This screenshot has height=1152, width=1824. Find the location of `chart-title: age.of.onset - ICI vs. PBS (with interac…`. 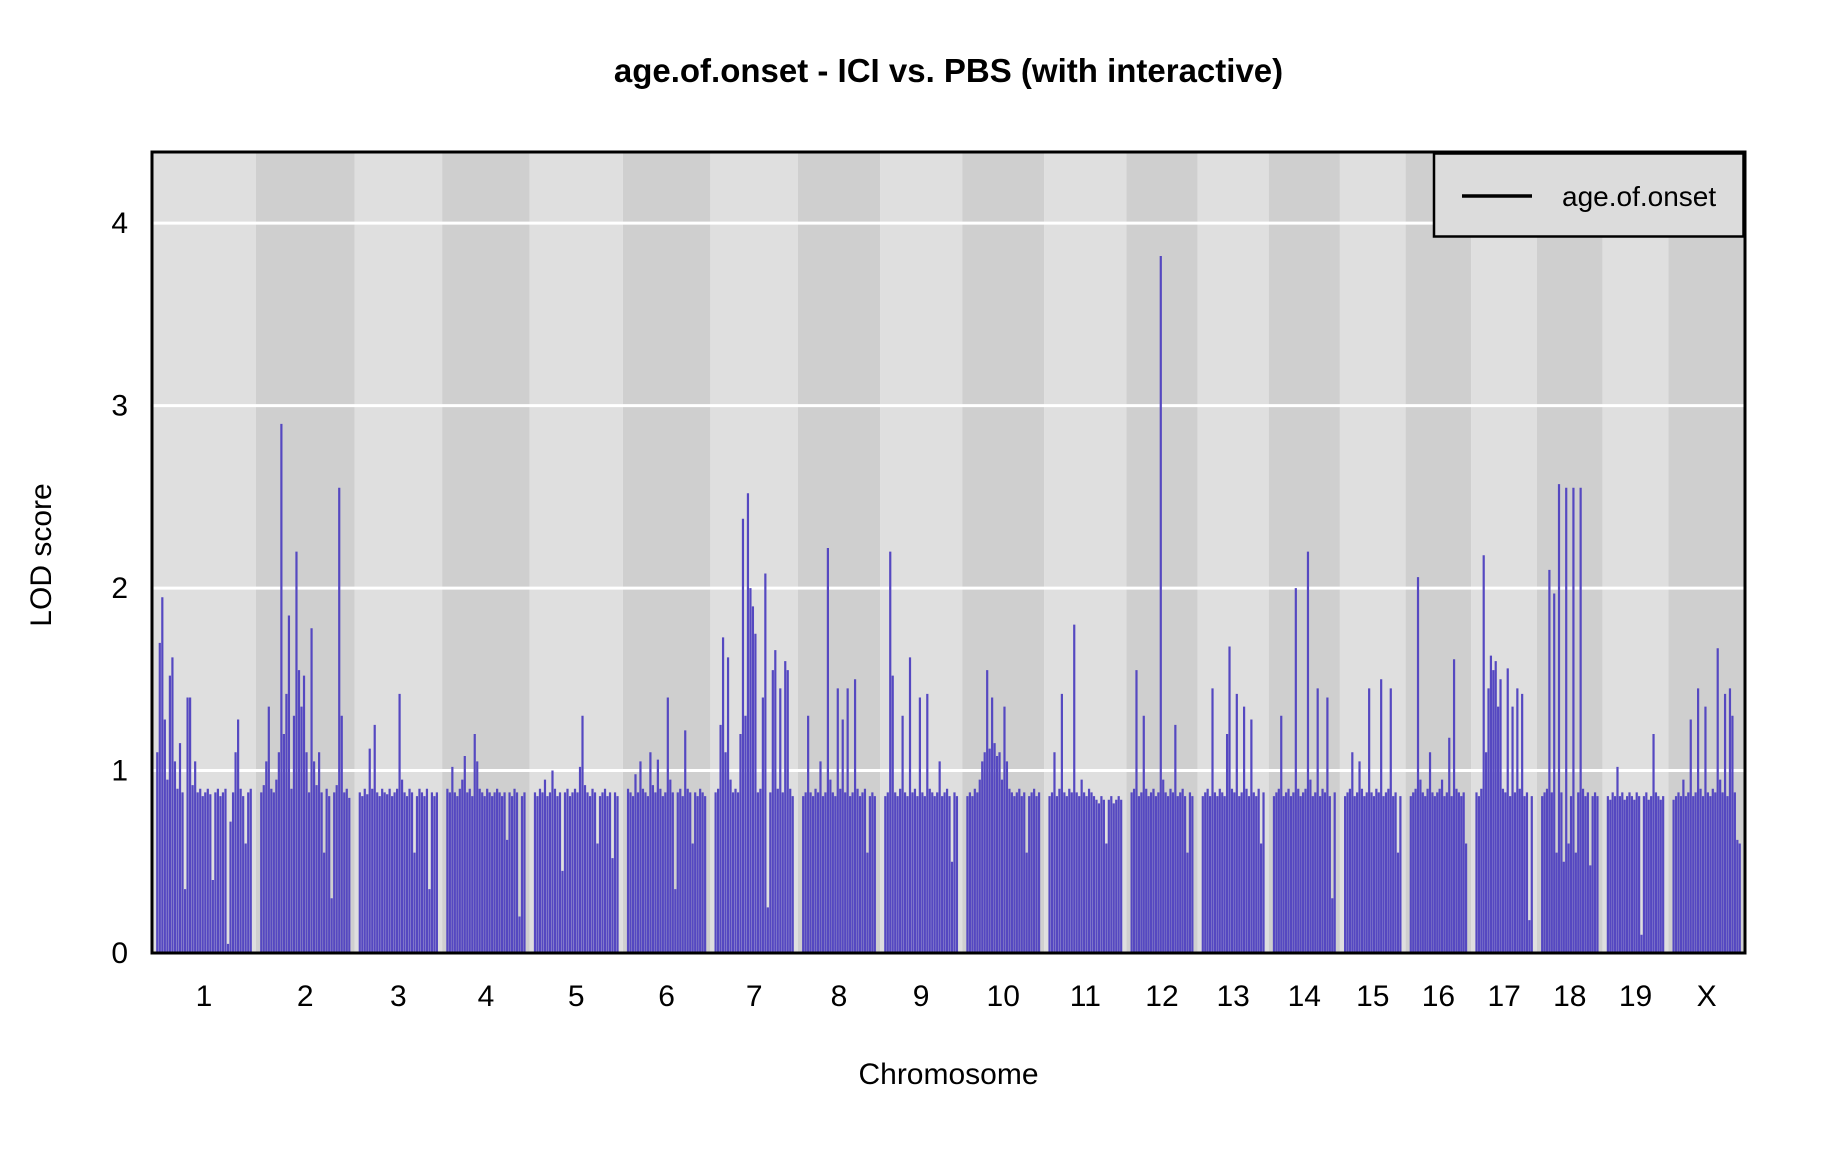

chart-title: age.of.onset - ICI vs. PBS (with interac… is located at coordinates (948, 70).